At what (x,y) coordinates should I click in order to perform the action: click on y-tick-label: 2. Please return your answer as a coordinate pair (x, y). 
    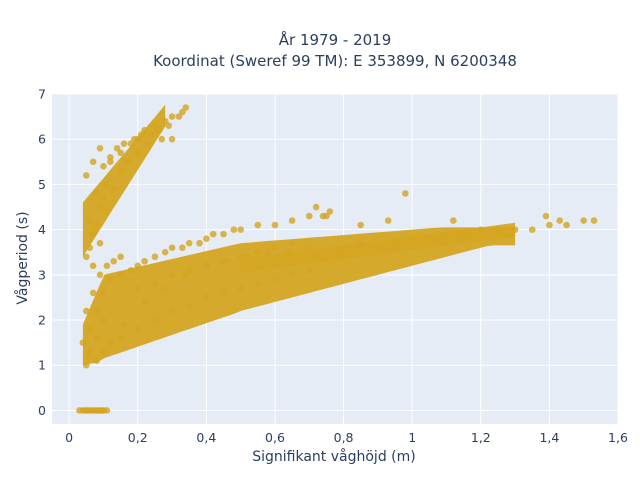
    Looking at the image, I should click on (42, 320).